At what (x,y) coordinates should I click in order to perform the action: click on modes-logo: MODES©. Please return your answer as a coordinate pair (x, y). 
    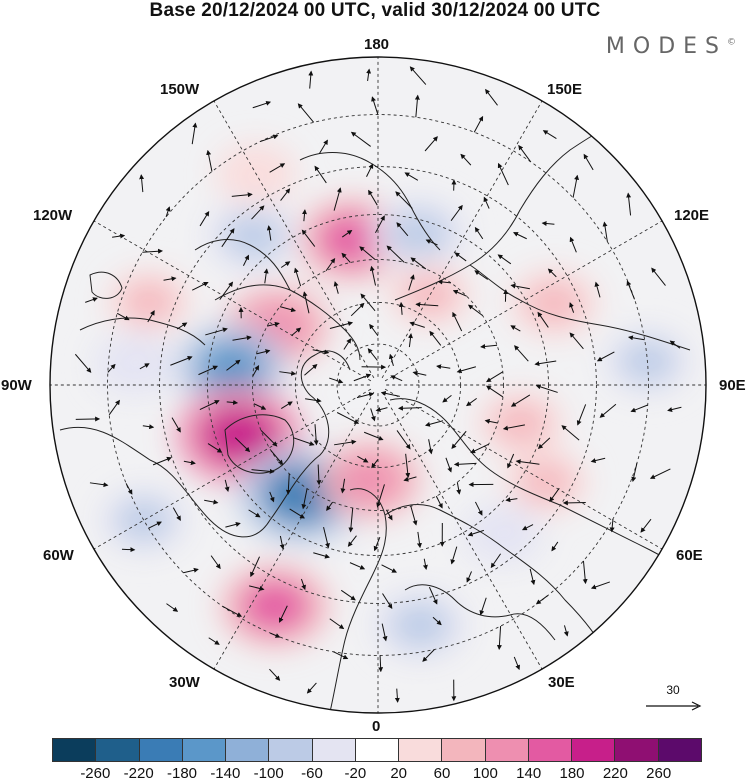
    Looking at the image, I should click on (671, 46).